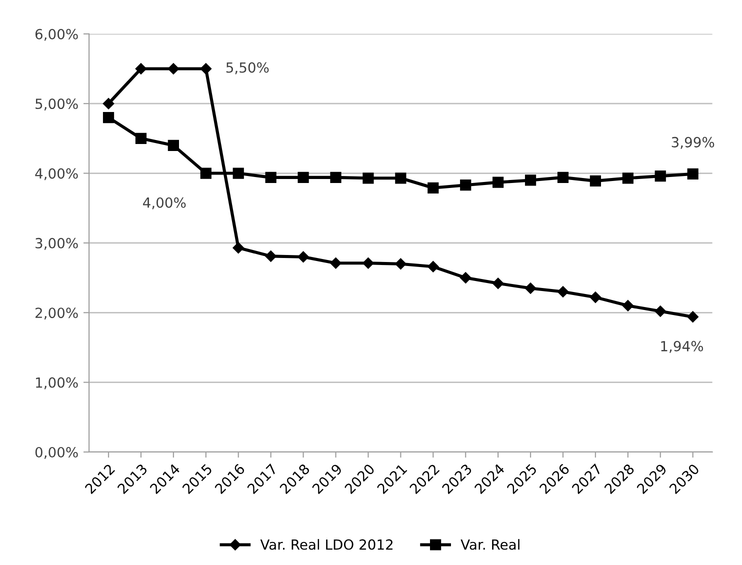 This screenshot has height=565, width=742. What do you see at coordinates (56, 34) in the screenshot?
I see `y-tick-label: 6,00%` at bounding box center [56, 34].